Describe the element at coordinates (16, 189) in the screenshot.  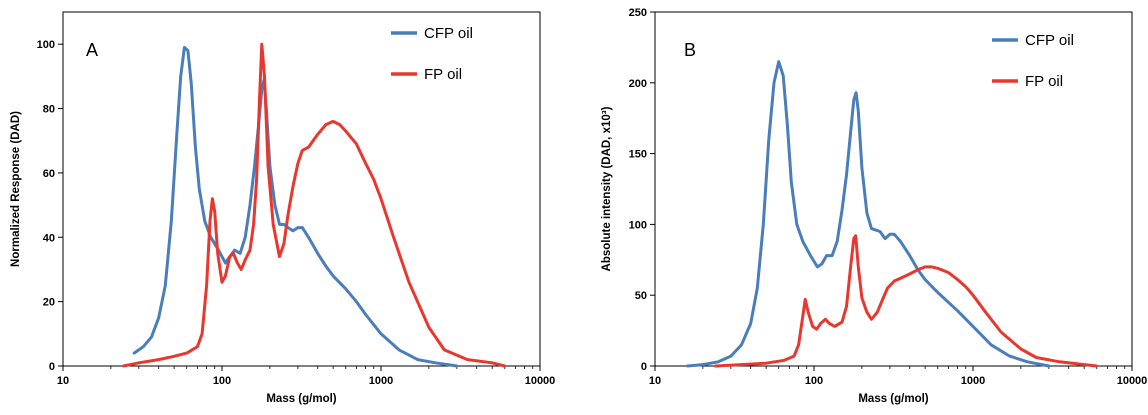
I see `panel-a-y-axis-label: Normalized Response (DAD)` at that location.